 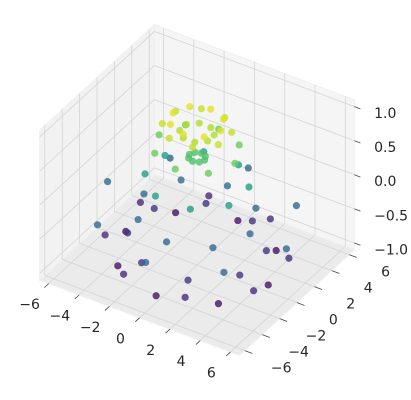 I want to click on y-tick-label: 0, so click(x=333, y=320).